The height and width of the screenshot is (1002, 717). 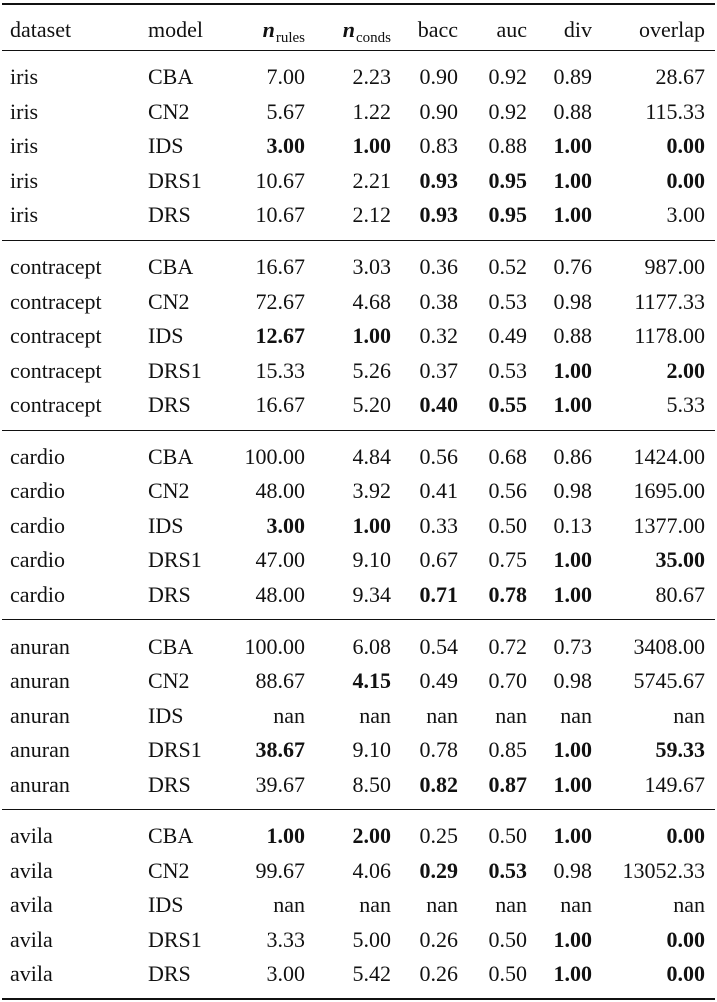 I want to click on table-cell: 3408.00, so click(x=669, y=646).